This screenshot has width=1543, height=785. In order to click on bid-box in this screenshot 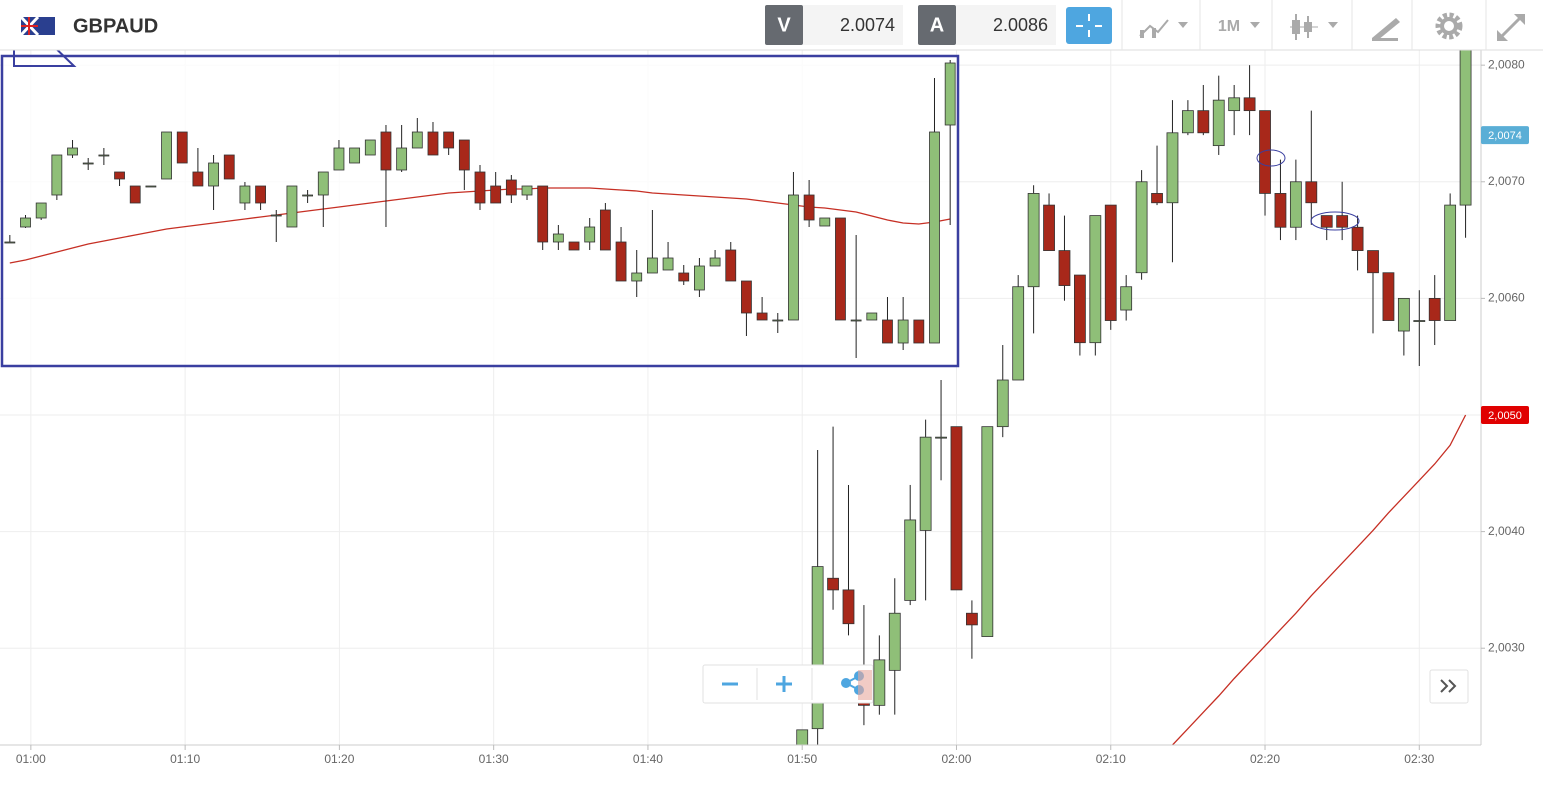, I will do `click(853, 25)`.